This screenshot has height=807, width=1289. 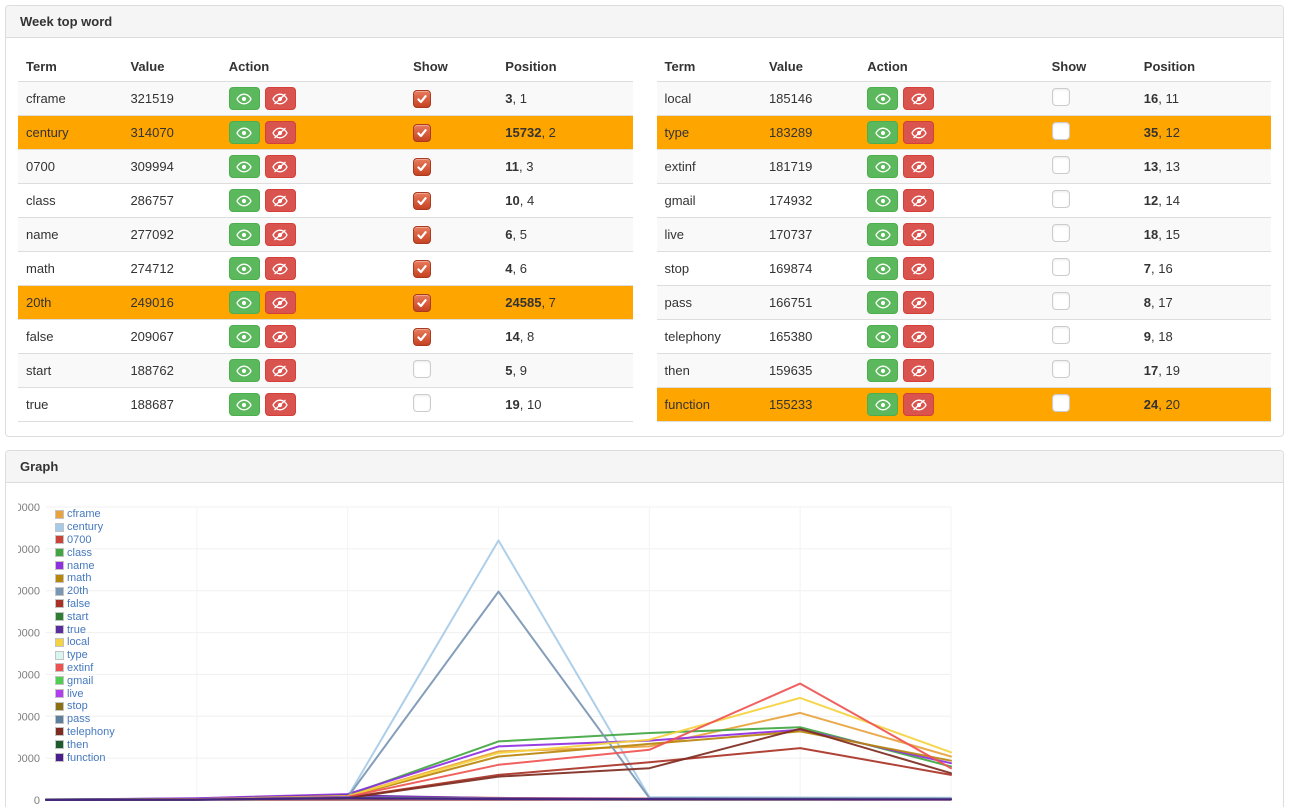 What do you see at coordinates (963, 268) in the screenshot?
I see `table-row: stop 169874 7, 16` at bounding box center [963, 268].